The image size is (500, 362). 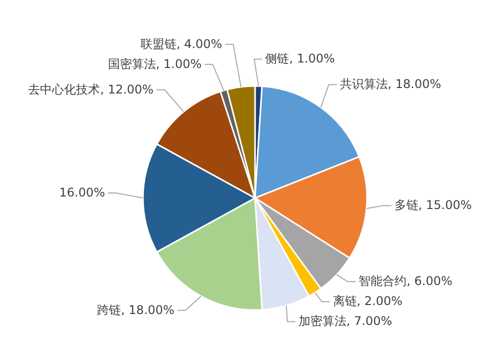 I want to click on slice-label: 智能合约, 6.00%, so click(x=405, y=281).